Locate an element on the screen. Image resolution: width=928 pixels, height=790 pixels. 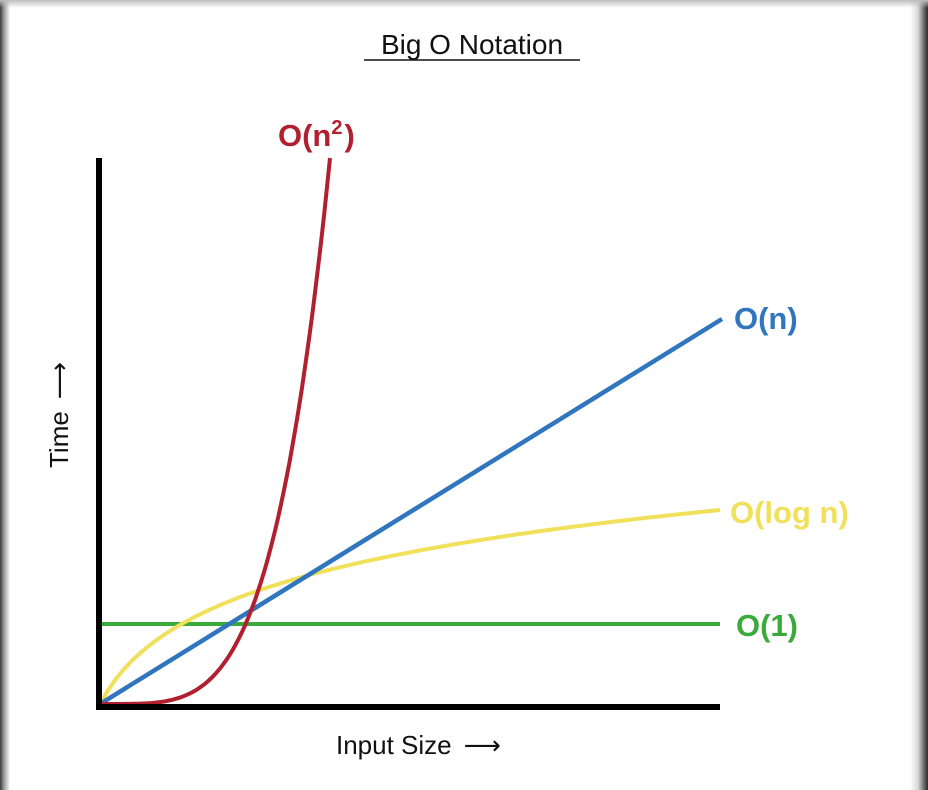
y-axis-label: Time ⟶ is located at coordinates (59, 415).